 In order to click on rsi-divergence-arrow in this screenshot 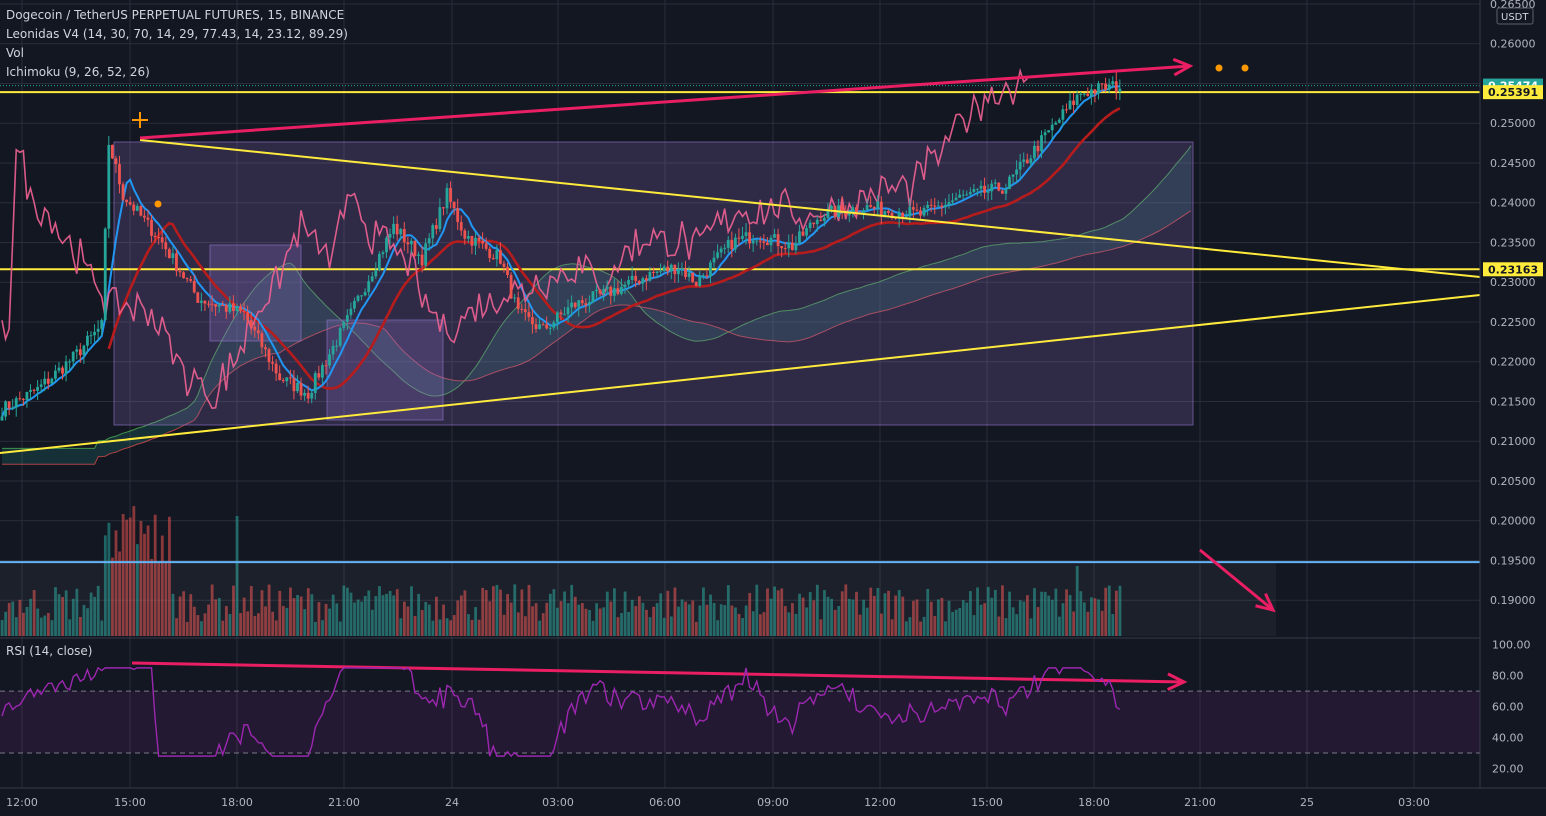, I will do `click(658, 672)`.